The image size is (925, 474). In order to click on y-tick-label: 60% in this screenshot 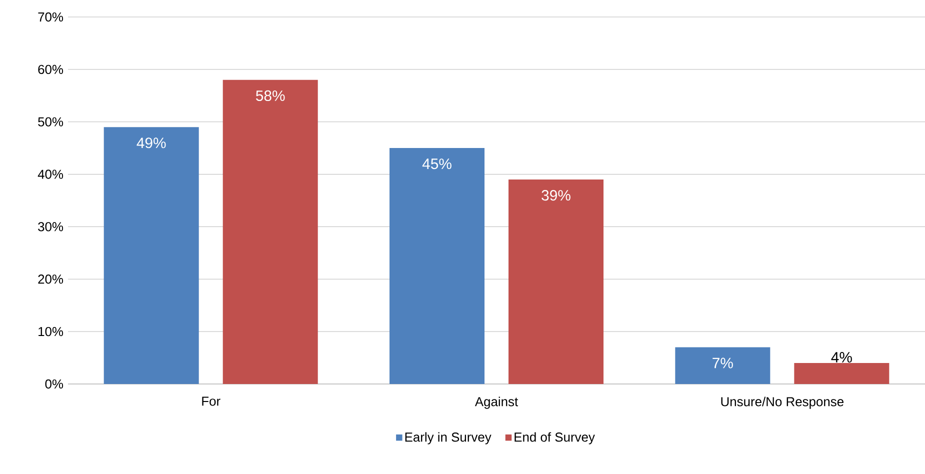, I will do `click(51, 69)`.